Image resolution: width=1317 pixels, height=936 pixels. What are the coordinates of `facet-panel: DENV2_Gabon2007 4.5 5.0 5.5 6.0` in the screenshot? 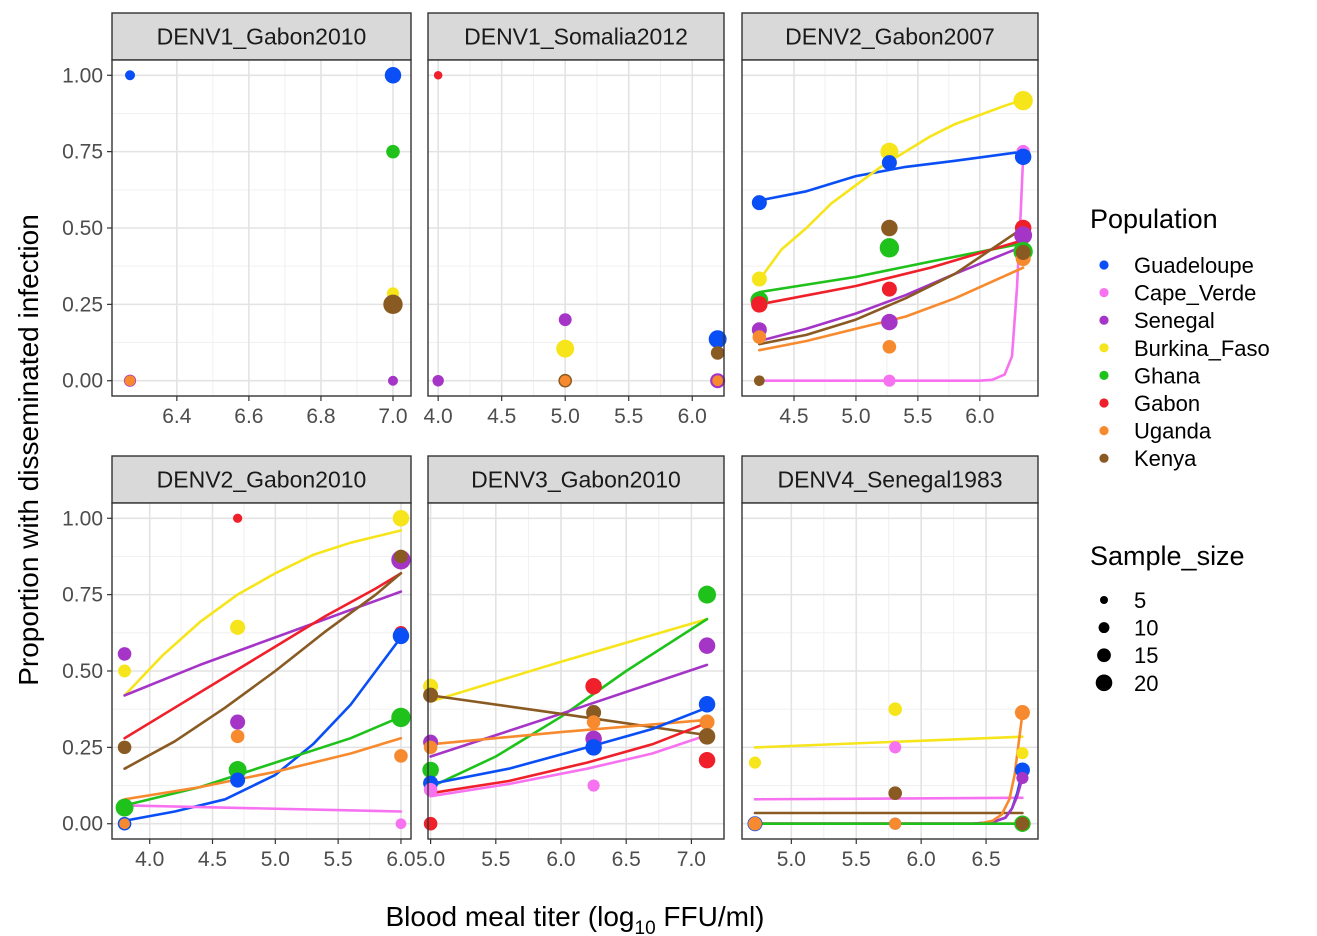 It's located at (890, 220).